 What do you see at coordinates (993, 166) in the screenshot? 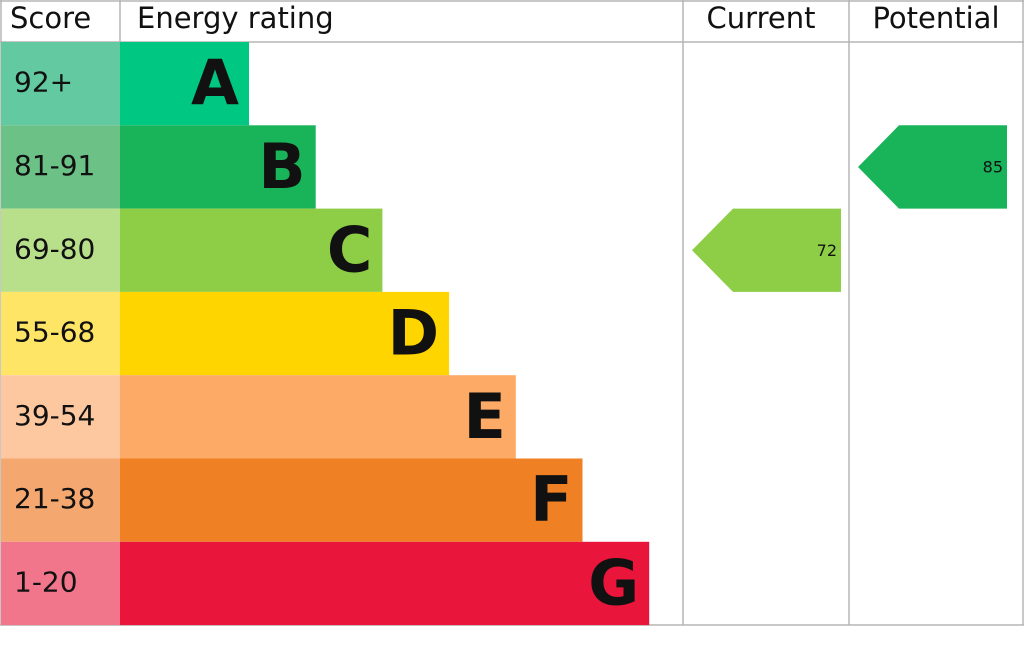
I see `potential-value: 85` at bounding box center [993, 166].